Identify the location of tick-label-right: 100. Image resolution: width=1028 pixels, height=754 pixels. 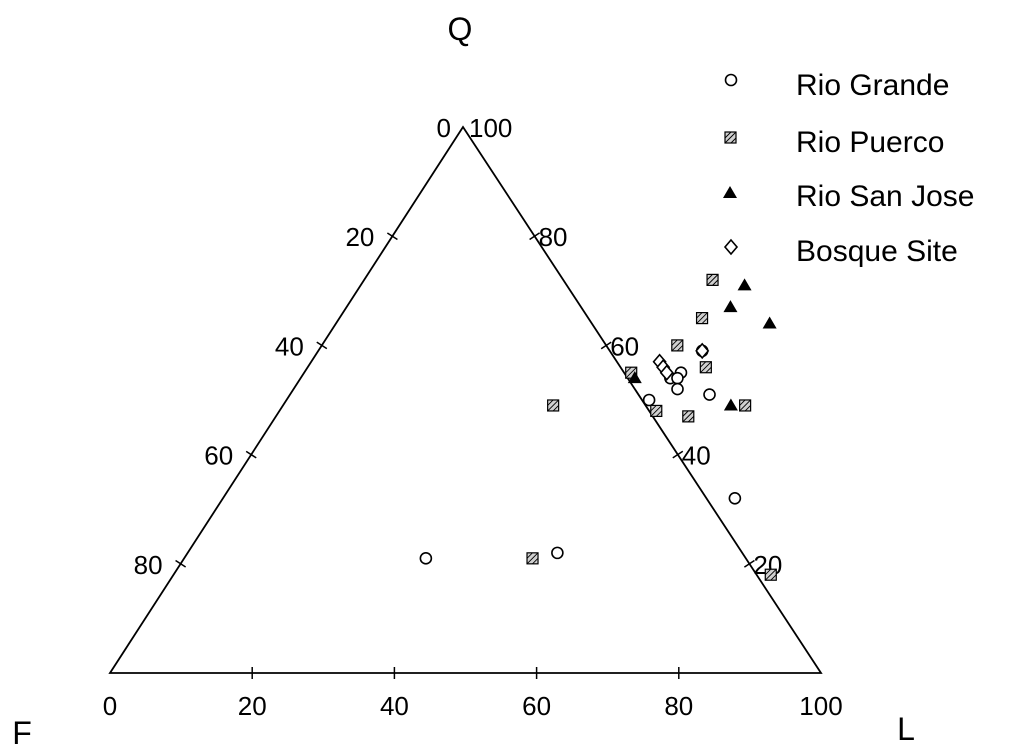
(490, 128).